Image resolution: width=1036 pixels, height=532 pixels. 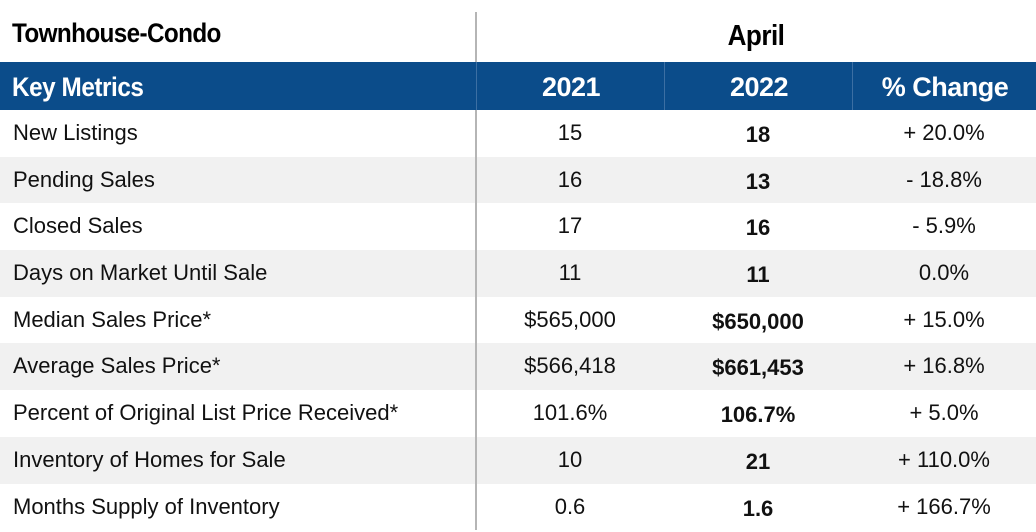 I want to click on value-change: - 5.9%, so click(x=944, y=226).